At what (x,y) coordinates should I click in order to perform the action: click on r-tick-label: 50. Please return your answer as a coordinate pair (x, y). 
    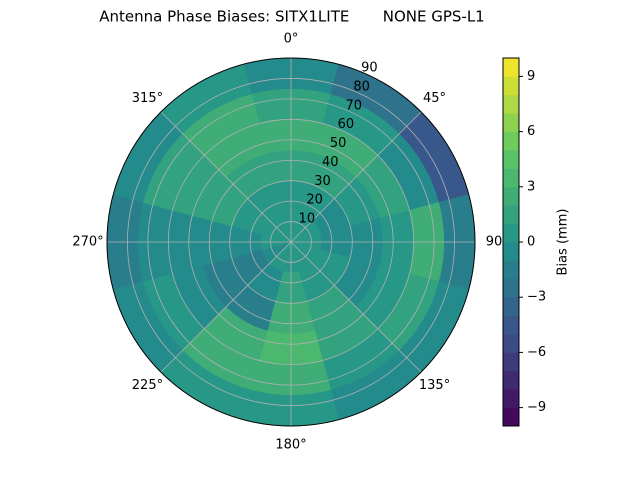
    Looking at the image, I should click on (338, 143).